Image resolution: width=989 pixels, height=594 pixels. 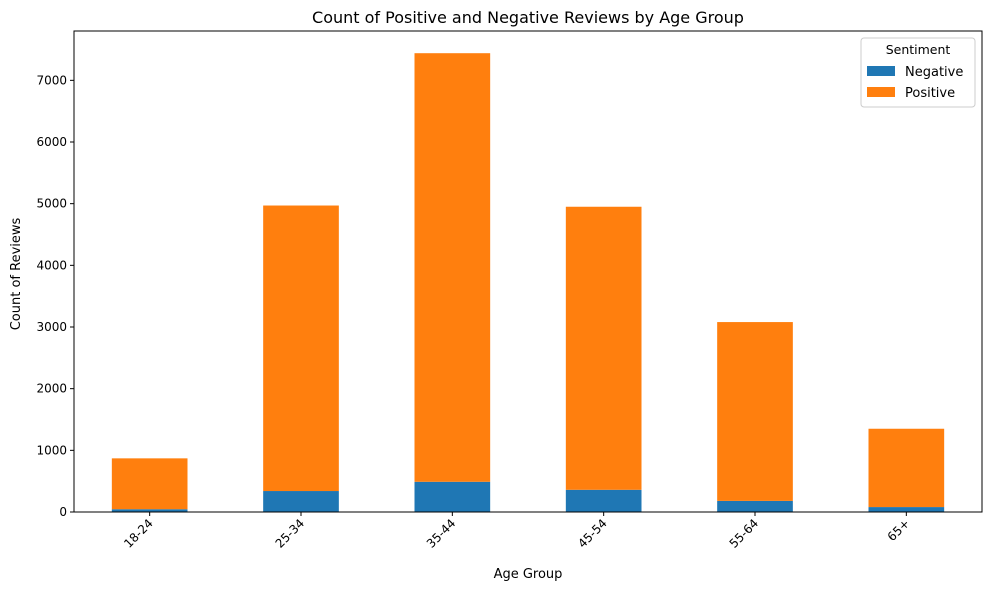 I want to click on legend: Sentiment Negative Positive, so click(x=918, y=72).